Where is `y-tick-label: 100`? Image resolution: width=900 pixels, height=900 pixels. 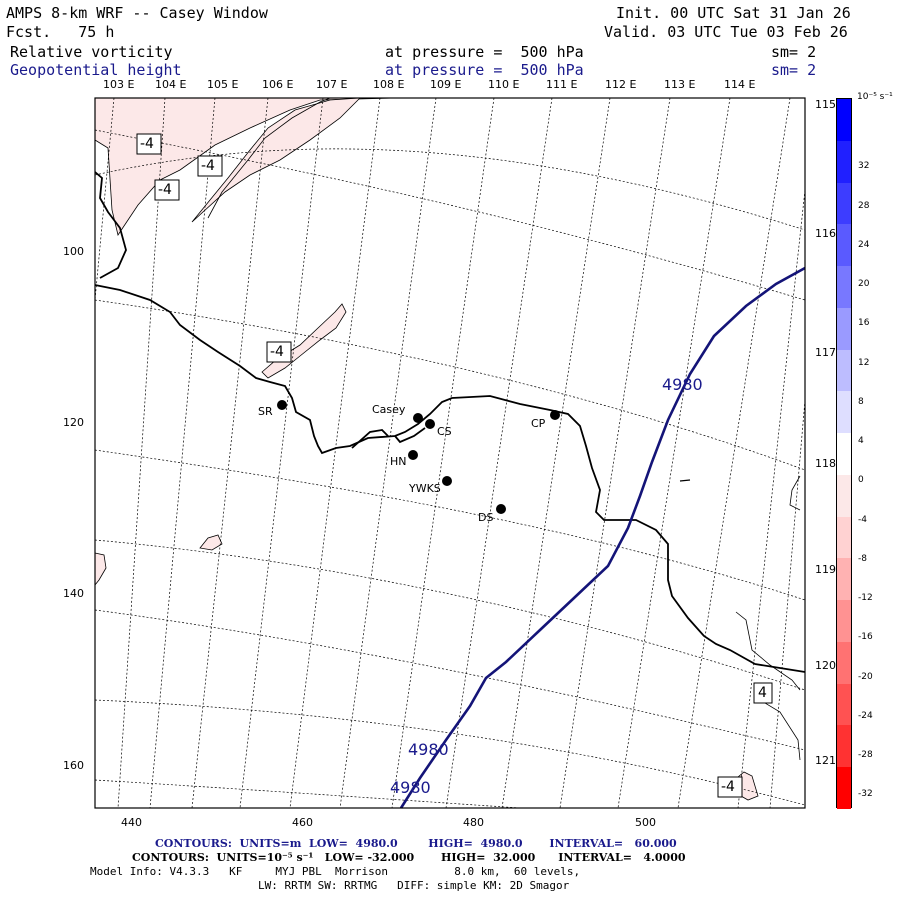 y-tick-label: 100 is located at coordinates (73, 251).